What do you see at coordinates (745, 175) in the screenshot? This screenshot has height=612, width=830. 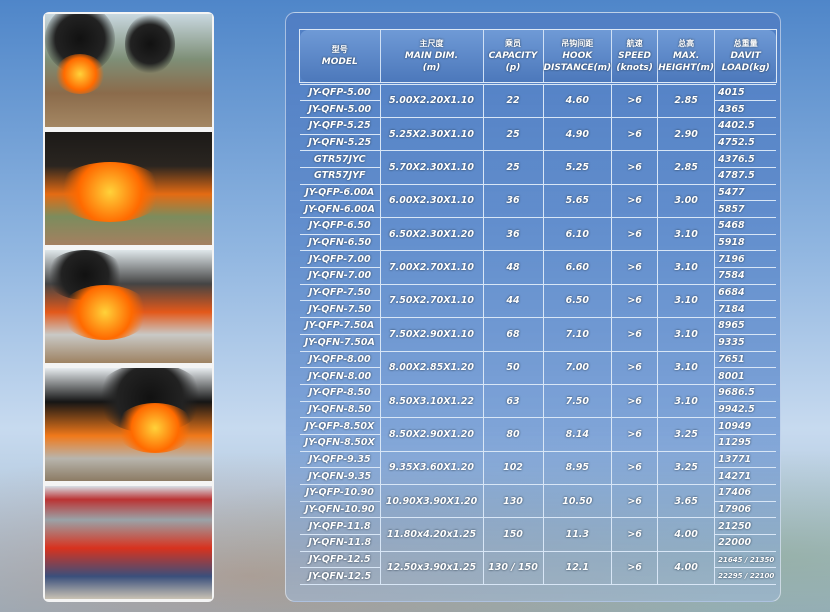 I see `davit-load-cell: 4787.5` at bounding box center [745, 175].